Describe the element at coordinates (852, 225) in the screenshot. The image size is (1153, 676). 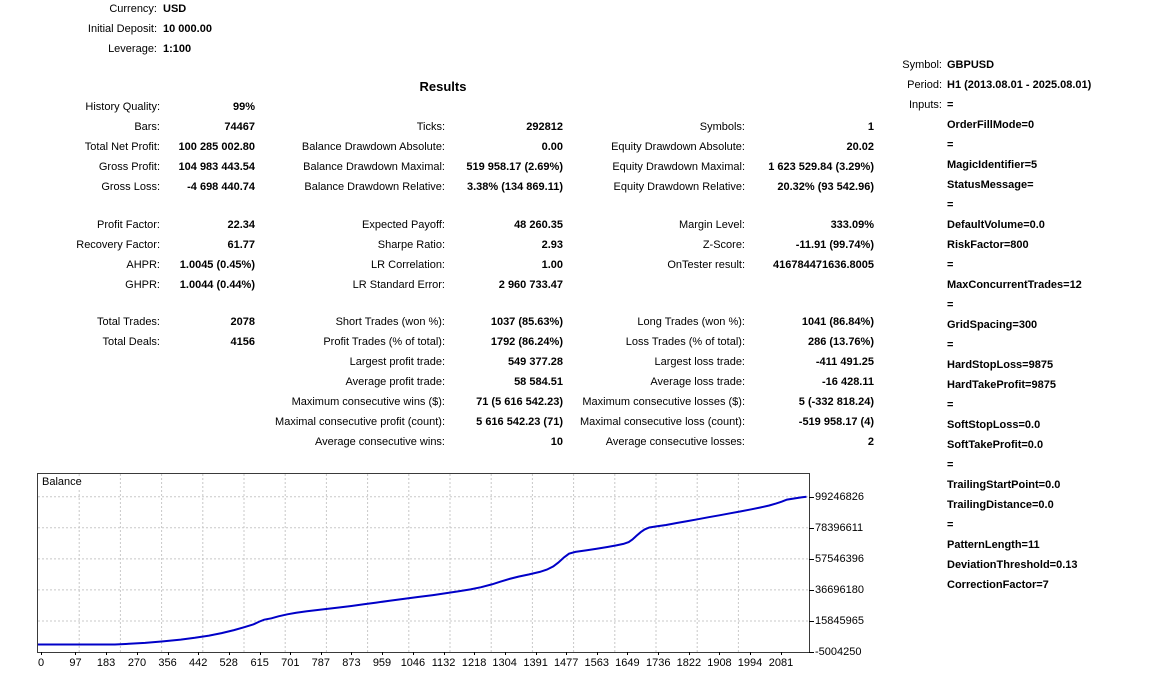
I see `result-value: 333.09%` at that location.